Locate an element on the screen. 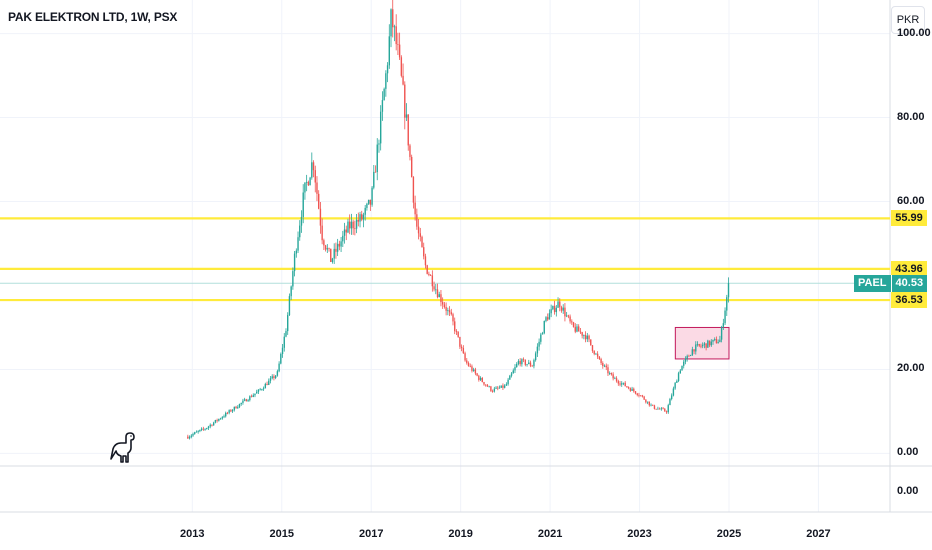 The width and height of the screenshot is (932, 550). y-tick-label: 80.00 is located at coordinates (911, 116).